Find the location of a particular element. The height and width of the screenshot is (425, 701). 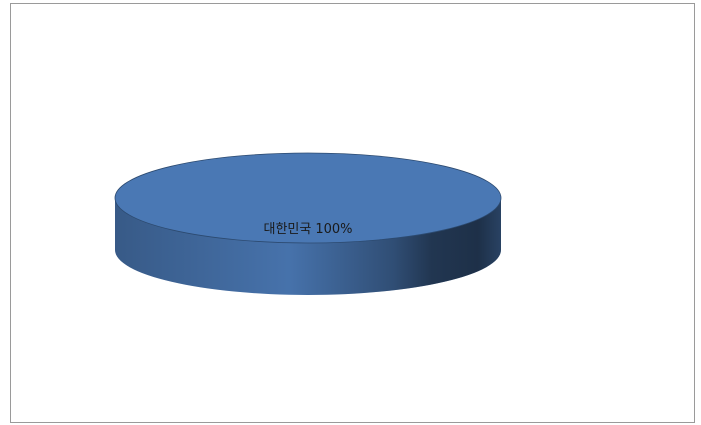

category-label: 대한민국 is located at coordinates (287, 229).